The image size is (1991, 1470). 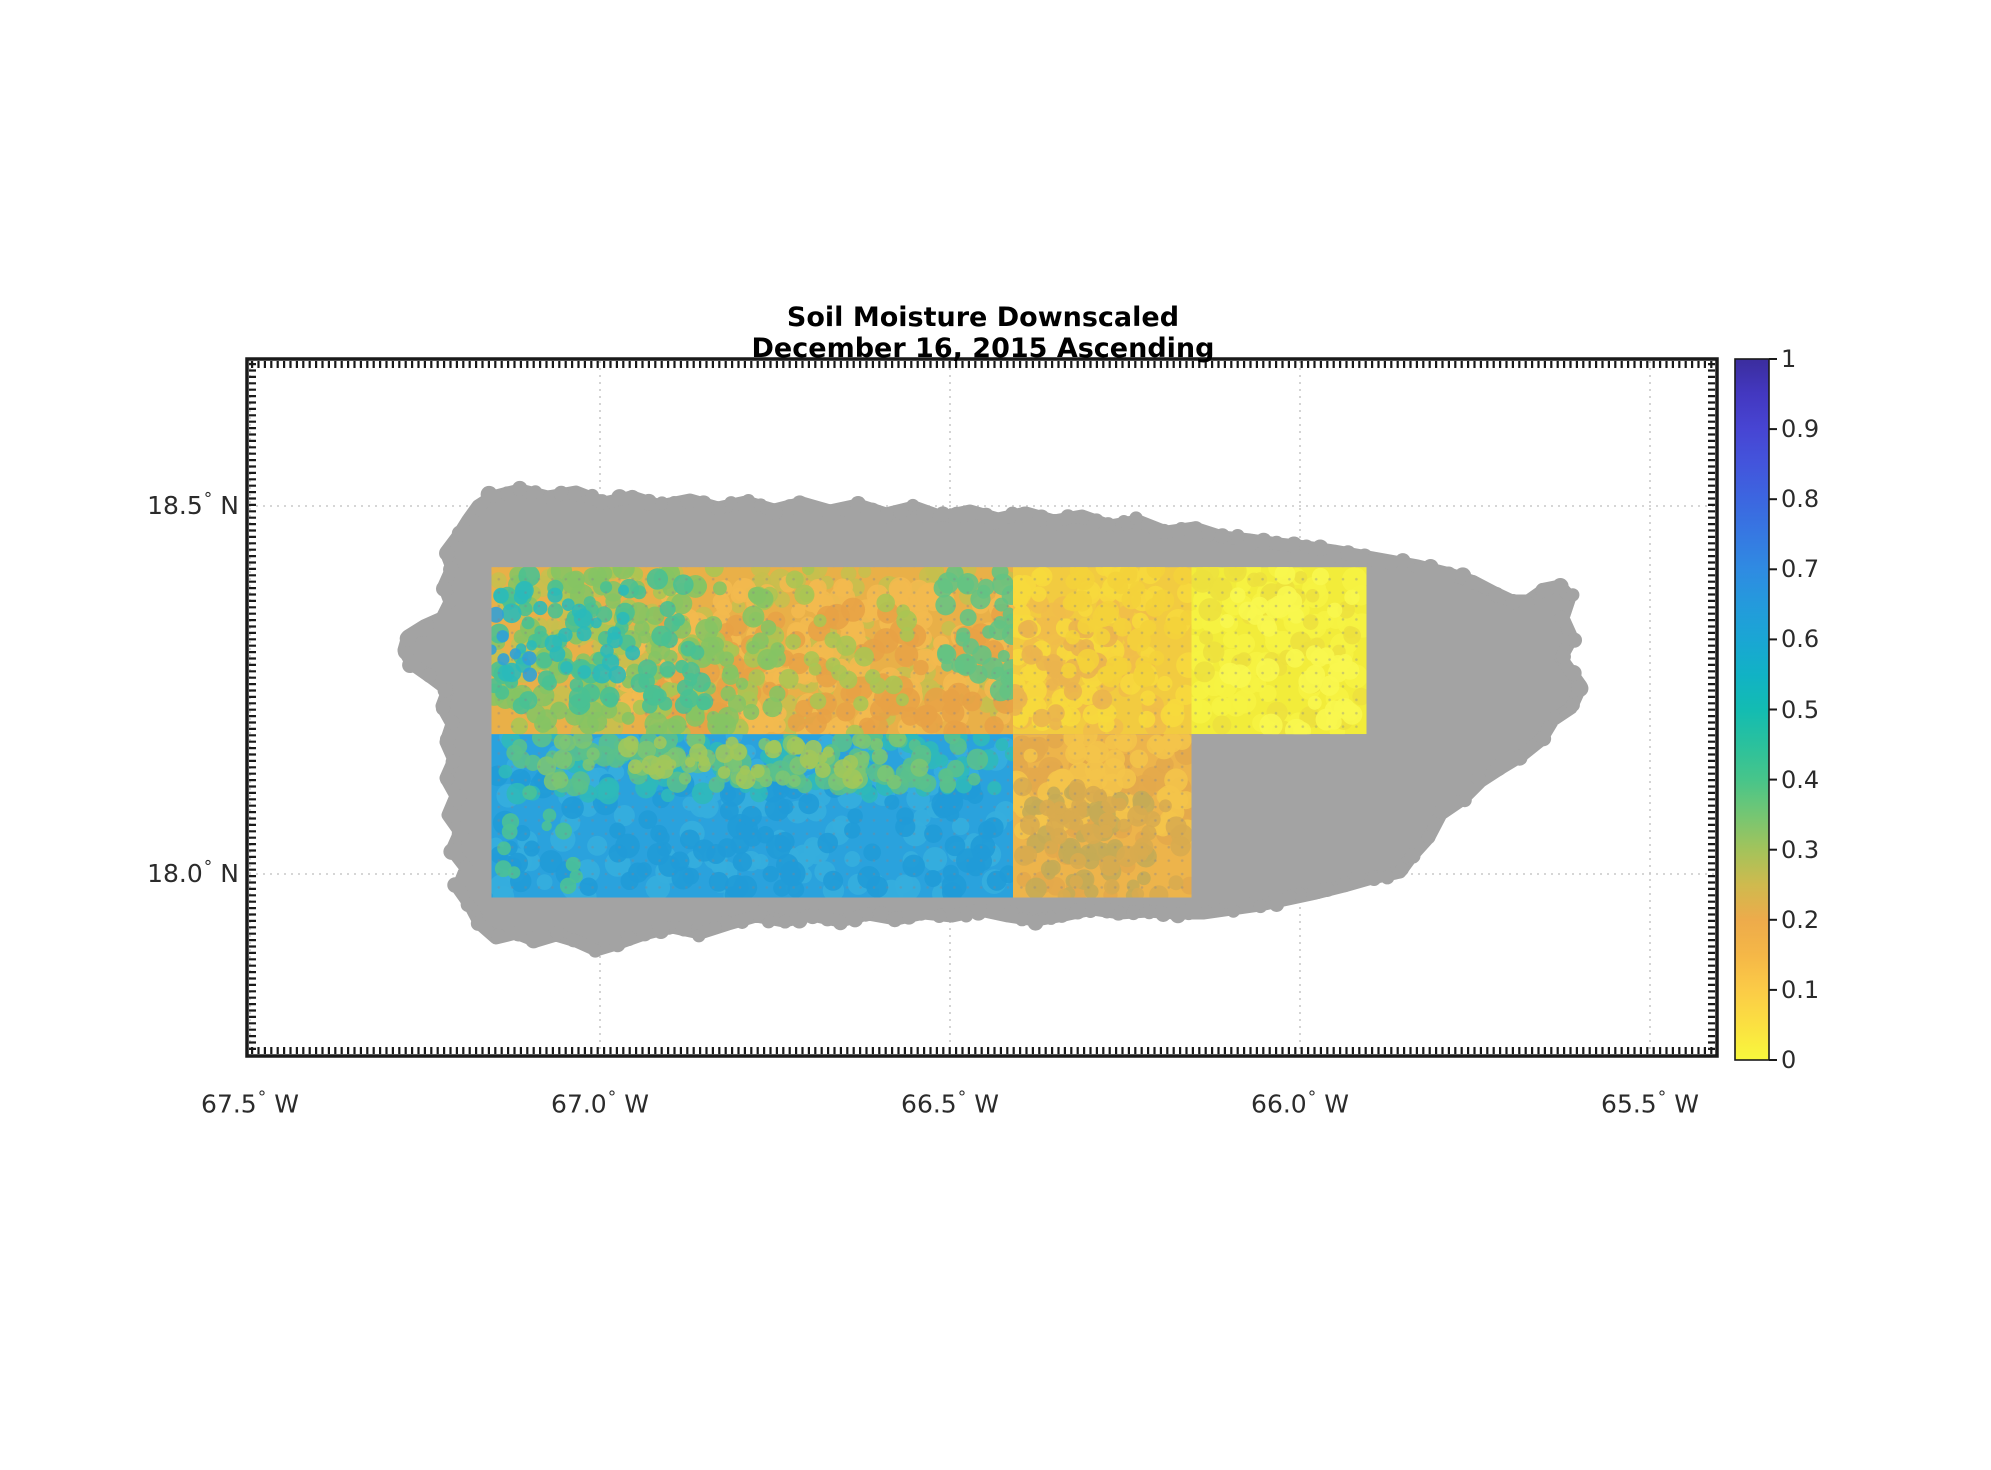 I want to click on chart-title-line1: Soil Moisture Downscaled, so click(x=983, y=317).